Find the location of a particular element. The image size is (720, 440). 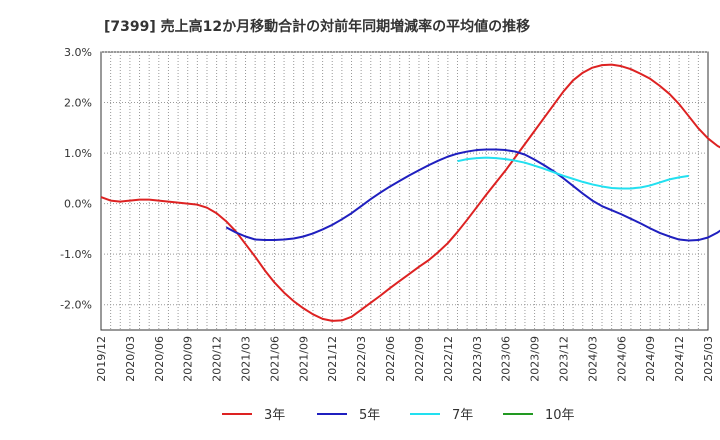

x-tick-label: 2019/12 is located at coordinates (101, 359).